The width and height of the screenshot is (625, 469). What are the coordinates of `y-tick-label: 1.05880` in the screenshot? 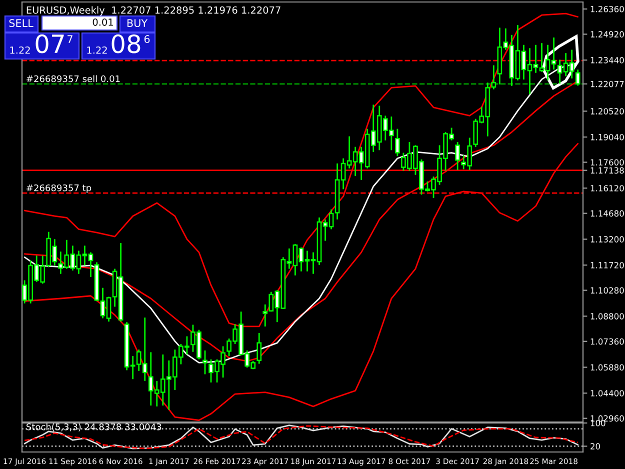 It's located at (607, 367).